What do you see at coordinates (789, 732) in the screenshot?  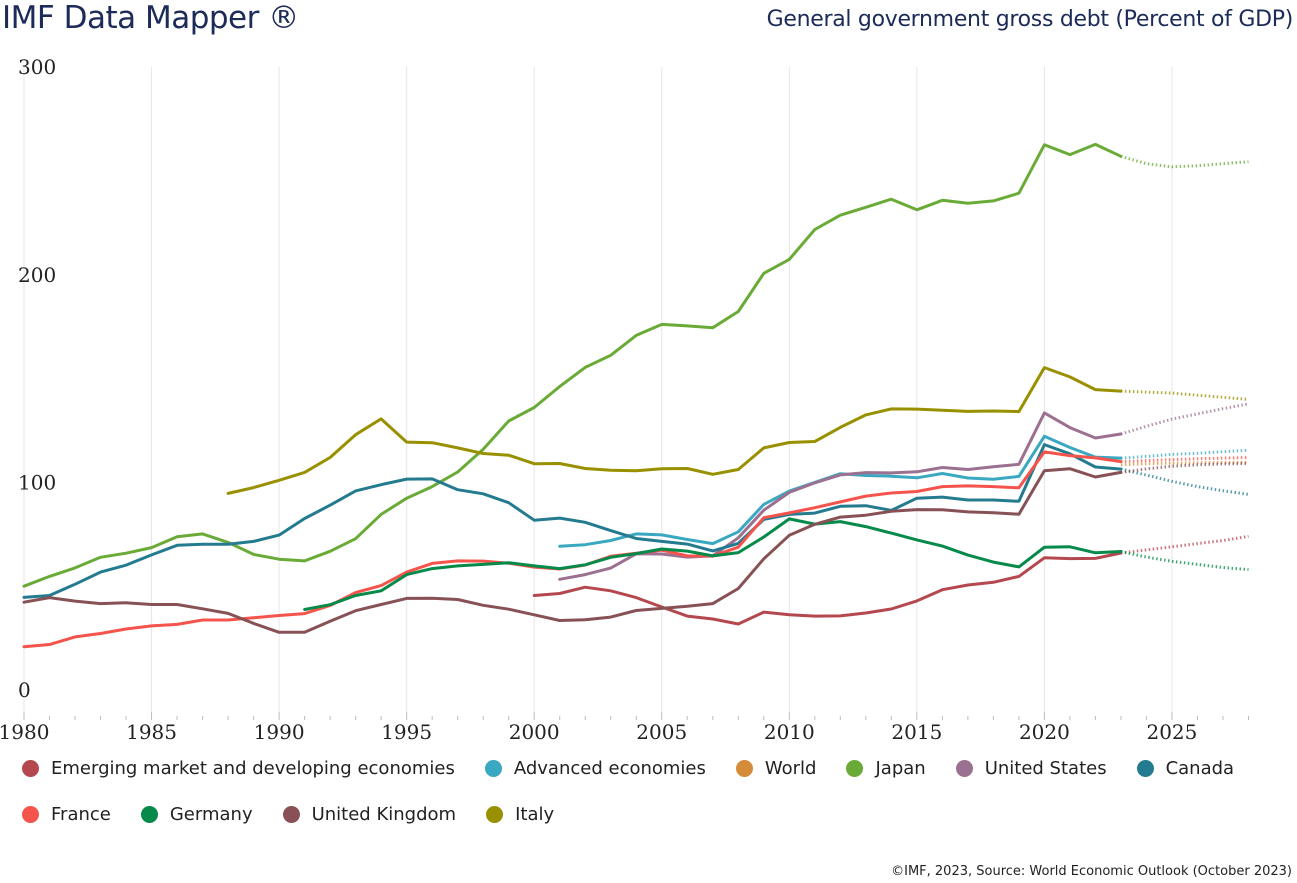 I see `x-tick-label: 2010` at bounding box center [789, 732].